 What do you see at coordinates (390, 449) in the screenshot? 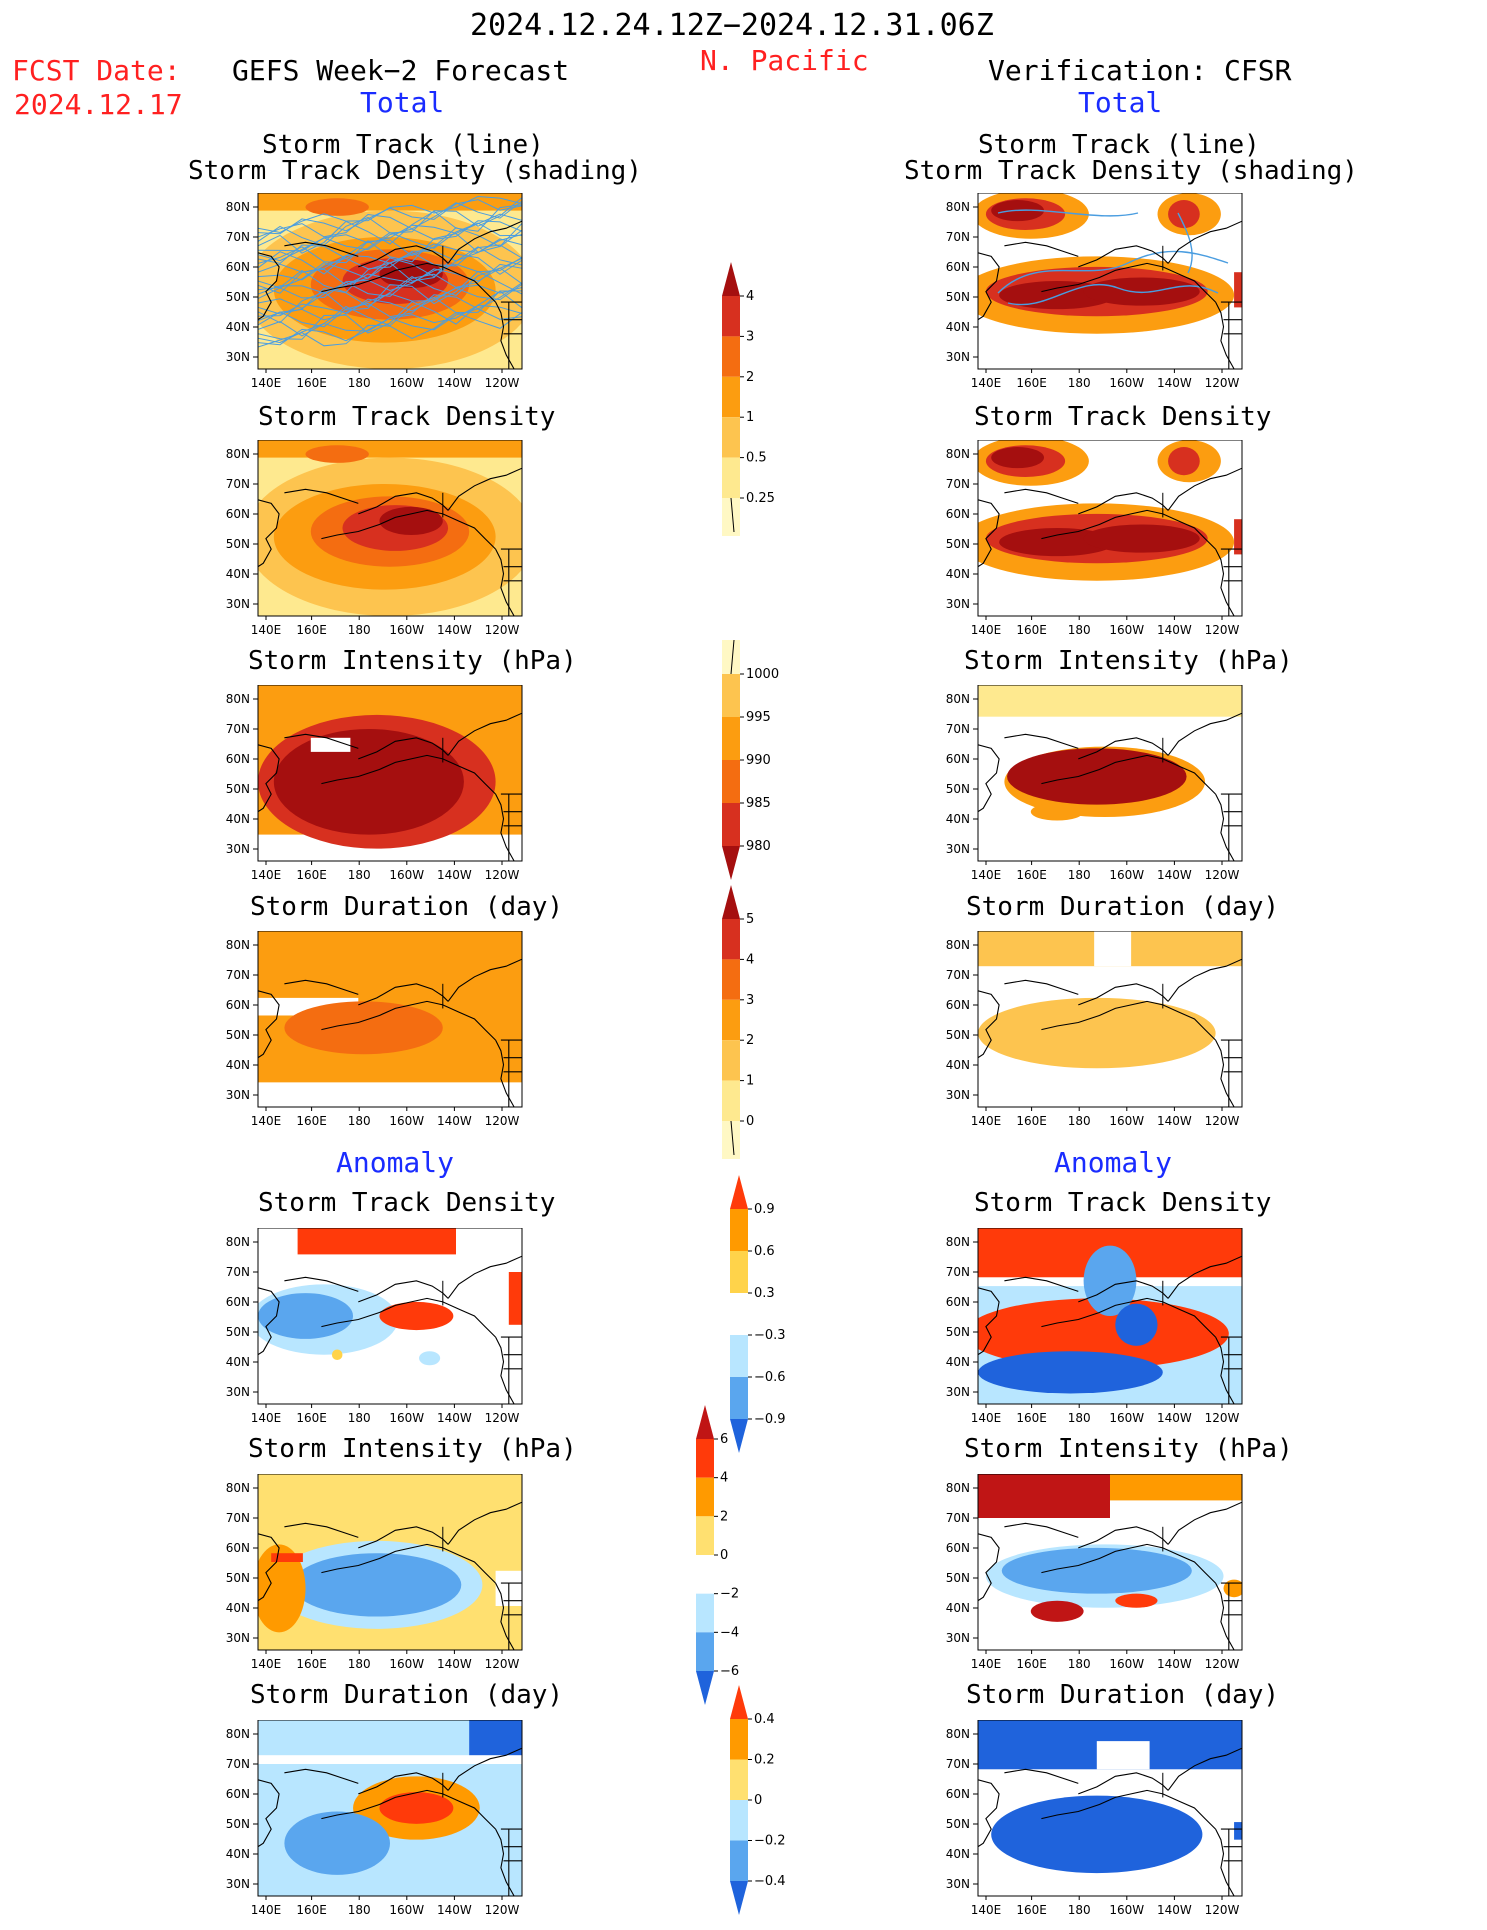
I see `shade-north-band` at bounding box center [390, 449].